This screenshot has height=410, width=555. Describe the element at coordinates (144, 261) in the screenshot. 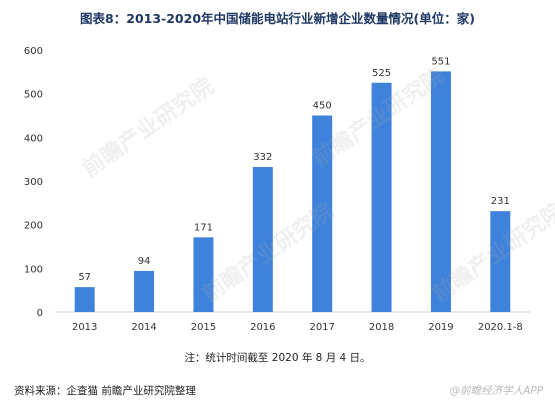

I see `data-label: 94` at that location.